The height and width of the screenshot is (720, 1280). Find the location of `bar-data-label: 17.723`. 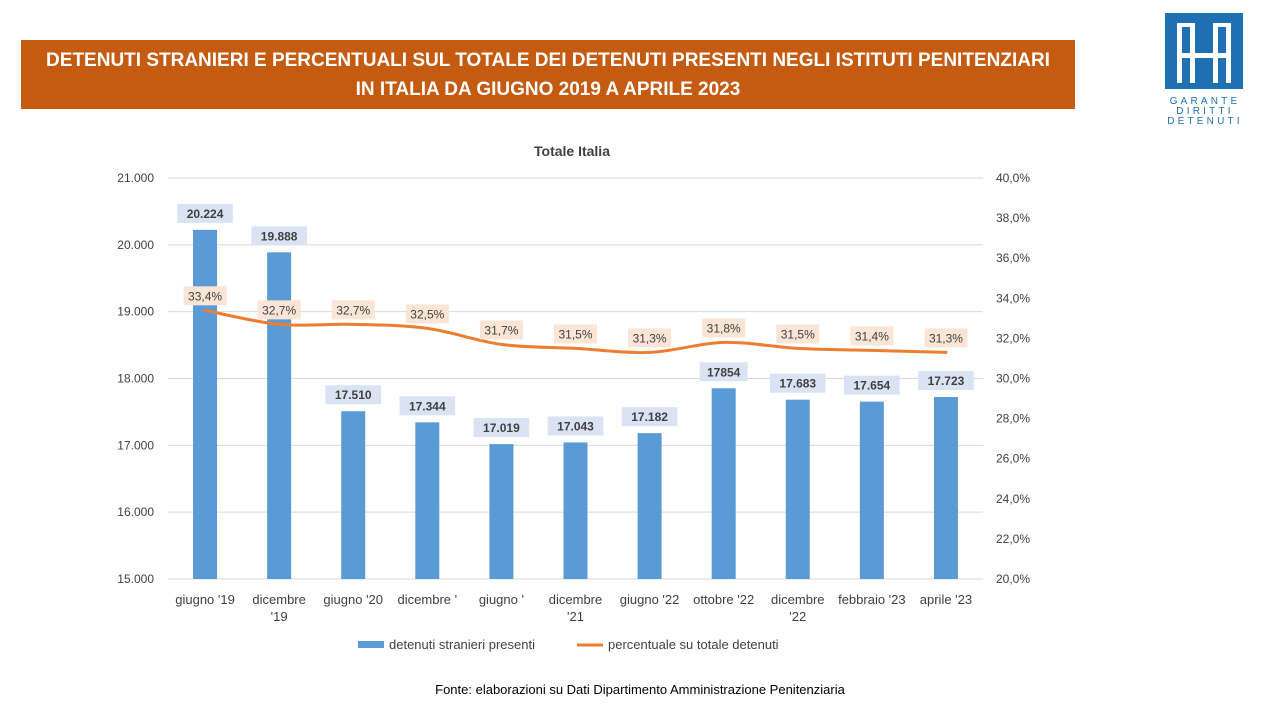

bar-data-label: 17.723 is located at coordinates (946, 381).